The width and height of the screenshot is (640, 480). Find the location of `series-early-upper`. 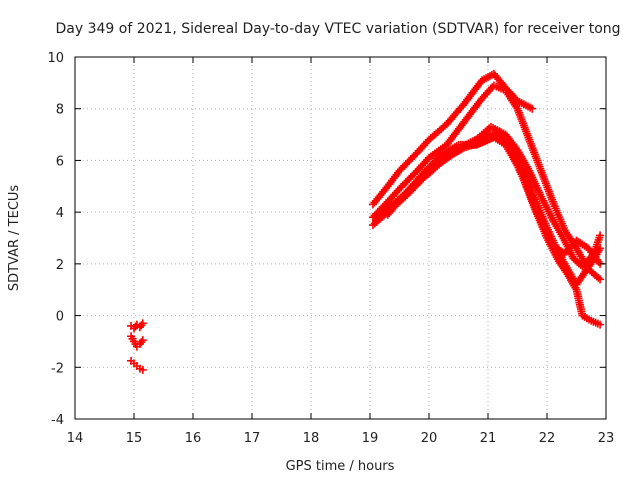

series-early-upper is located at coordinates (137, 326).